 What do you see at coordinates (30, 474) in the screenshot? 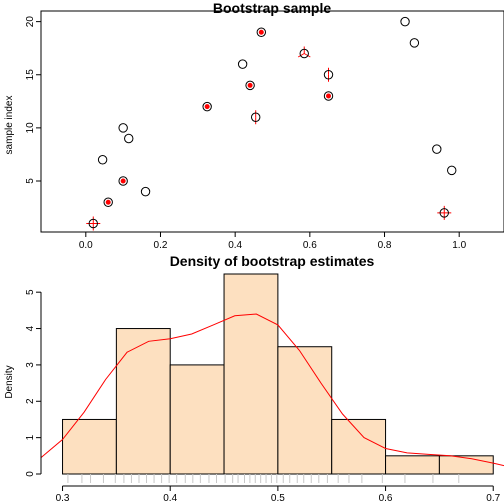
I see `histogram-y-tick-label: 0` at bounding box center [30, 474].